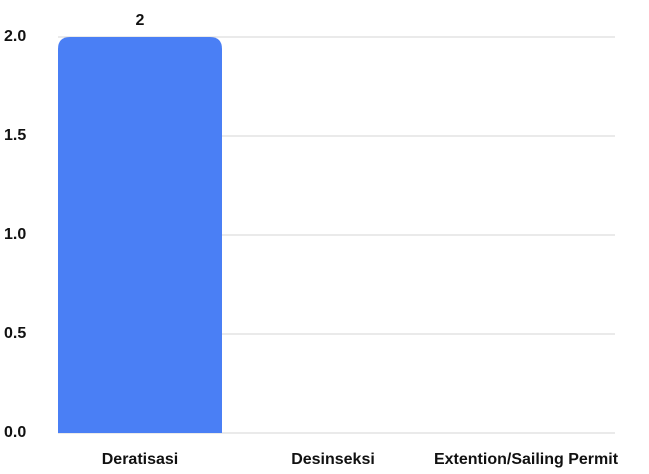 Image resolution: width=649 pixels, height=474 pixels. What do you see at coordinates (15, 36) in the screenshot?
I see `y-tick-label: 2.0` at bounding box center [15, 36].